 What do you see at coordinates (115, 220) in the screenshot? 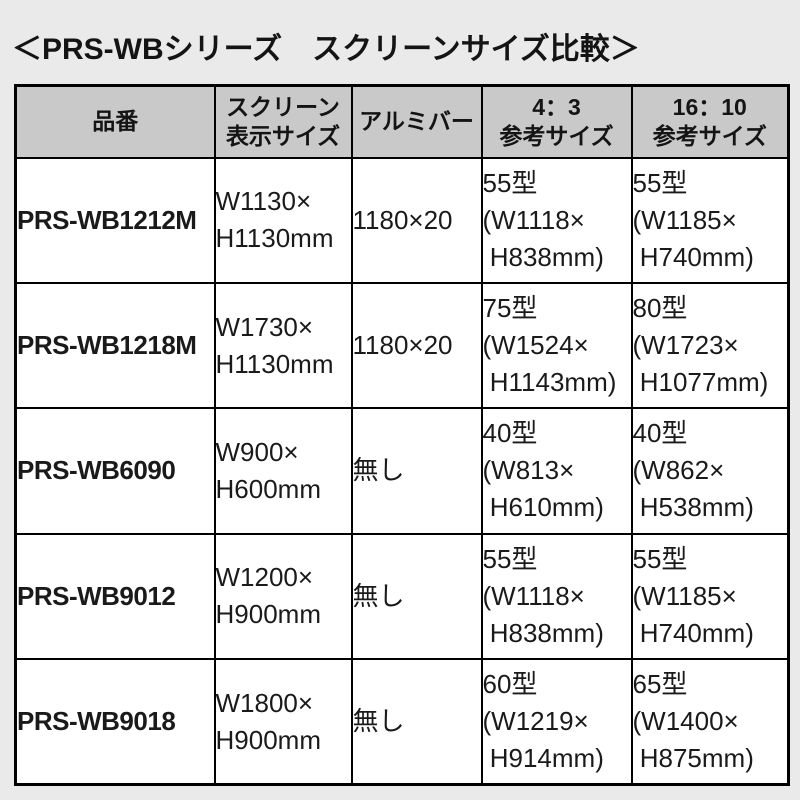
I see `cell-model: PRS-WB1212M` at bounding box center [115, 220].